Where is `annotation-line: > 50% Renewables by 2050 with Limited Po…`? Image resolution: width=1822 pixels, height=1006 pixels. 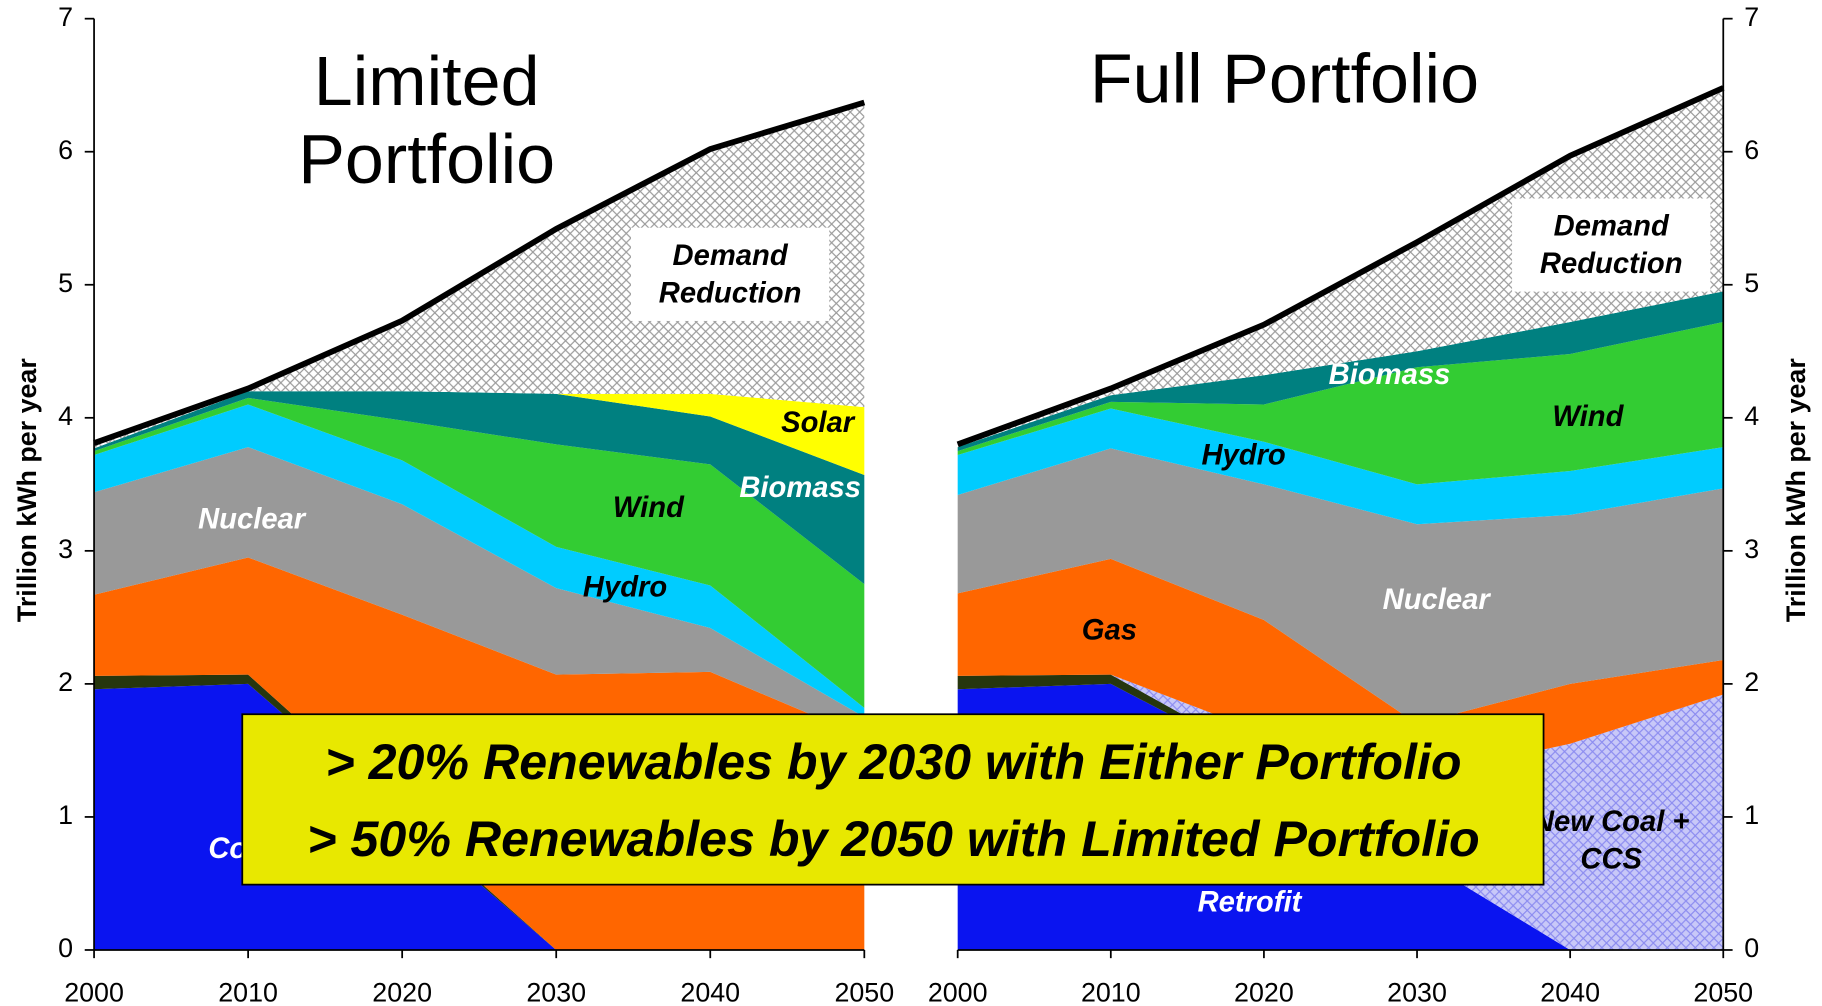
annotation-line: > 50% Renewables by 2050 with Limited Po… is located at coordinates (893, 839).